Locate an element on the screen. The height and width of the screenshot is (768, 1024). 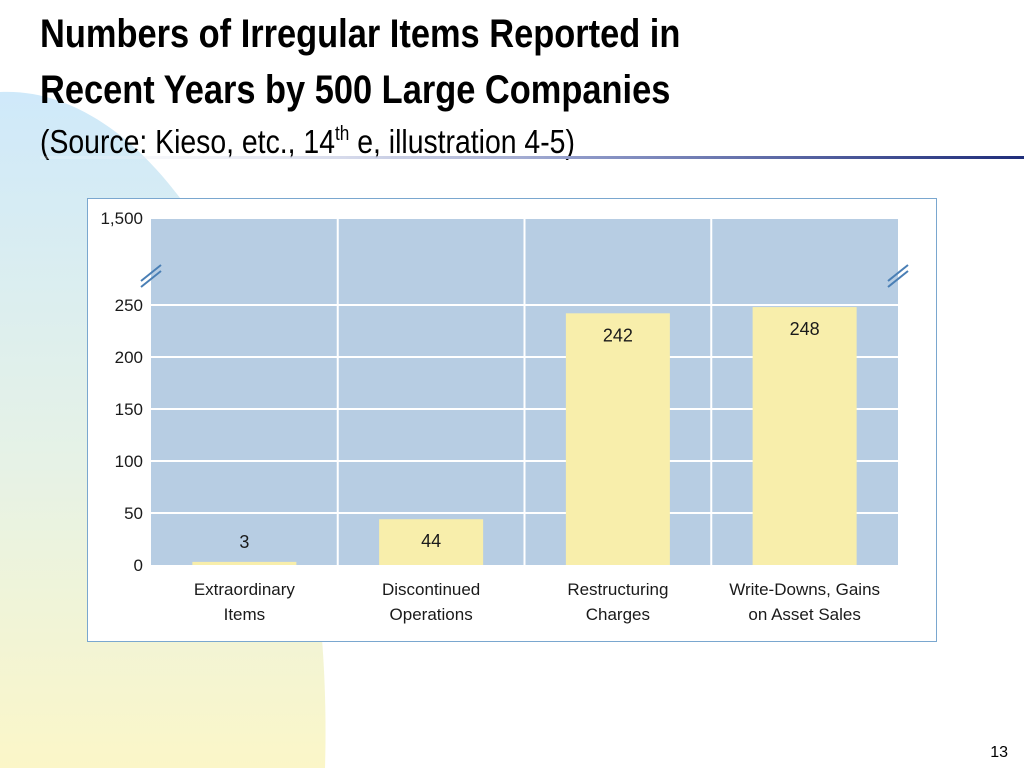
page-number: 13 is located at coordinates (999, 752).